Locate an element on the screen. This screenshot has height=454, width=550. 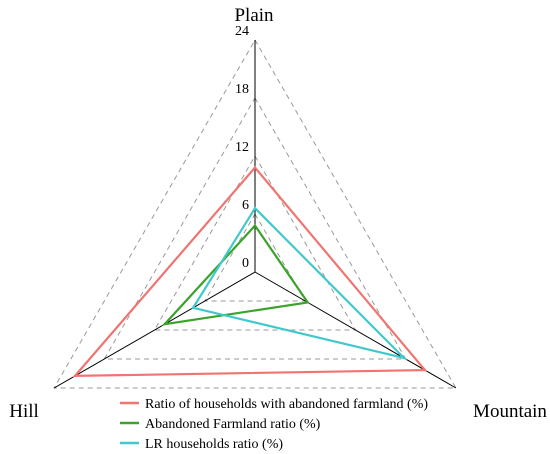
tick-label-6: 6 is located at coordinates (245, 205).